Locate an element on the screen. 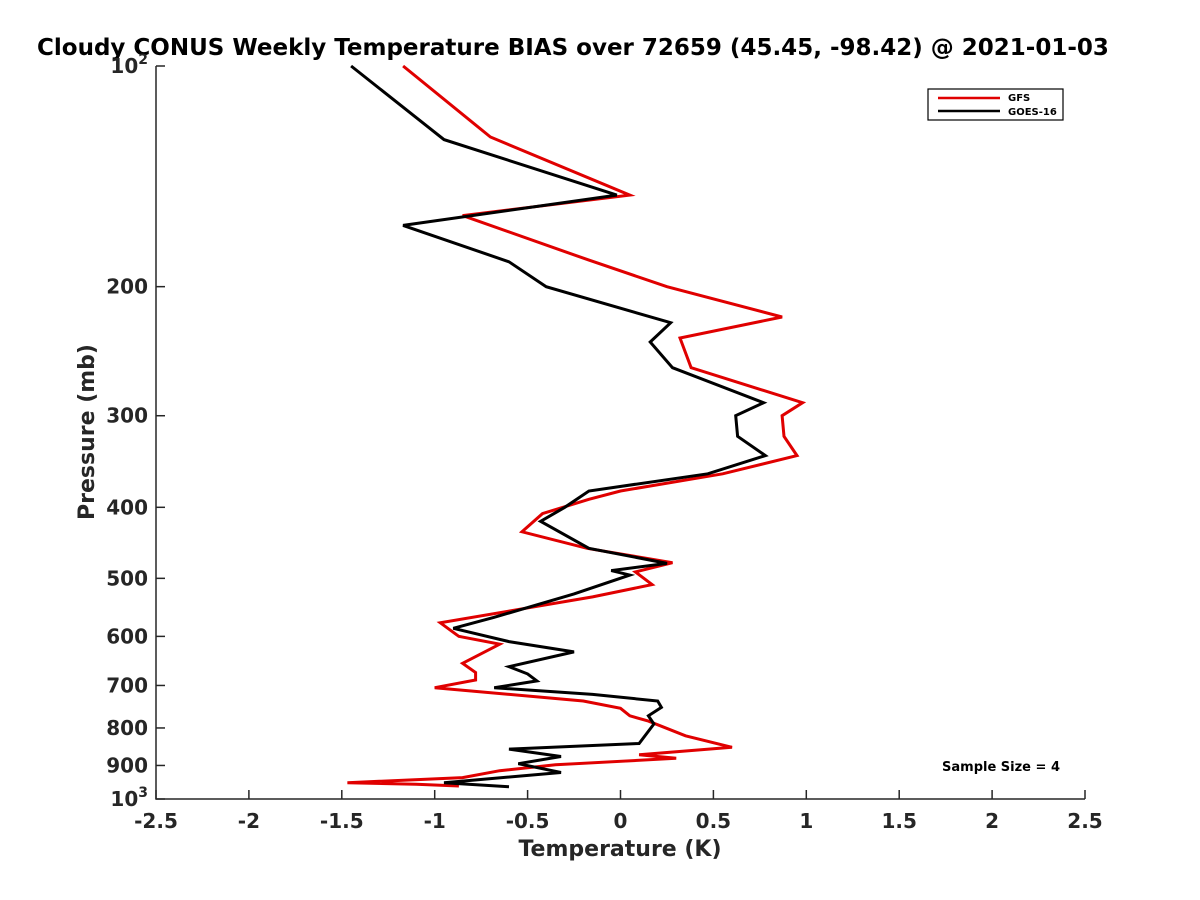 The width and height of the screenshot is (1200, 900). x-tick-label: 0.5 is located at coordinates (713, 821).